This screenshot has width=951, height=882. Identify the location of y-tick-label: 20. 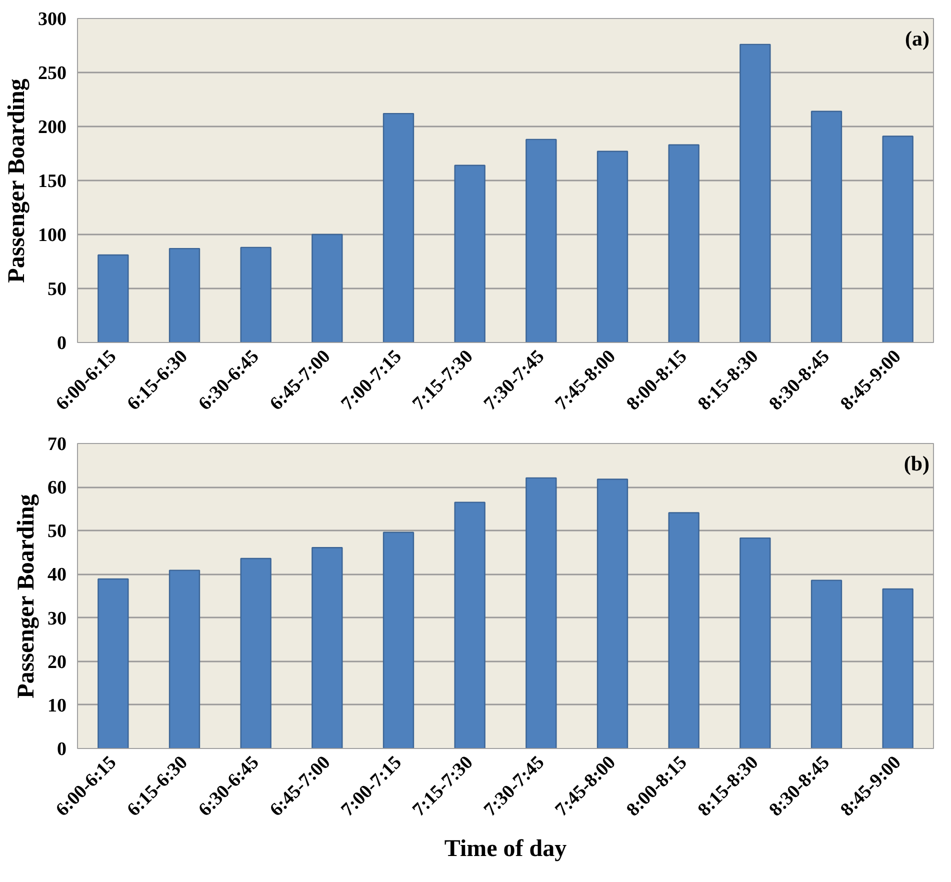
(57, 662).